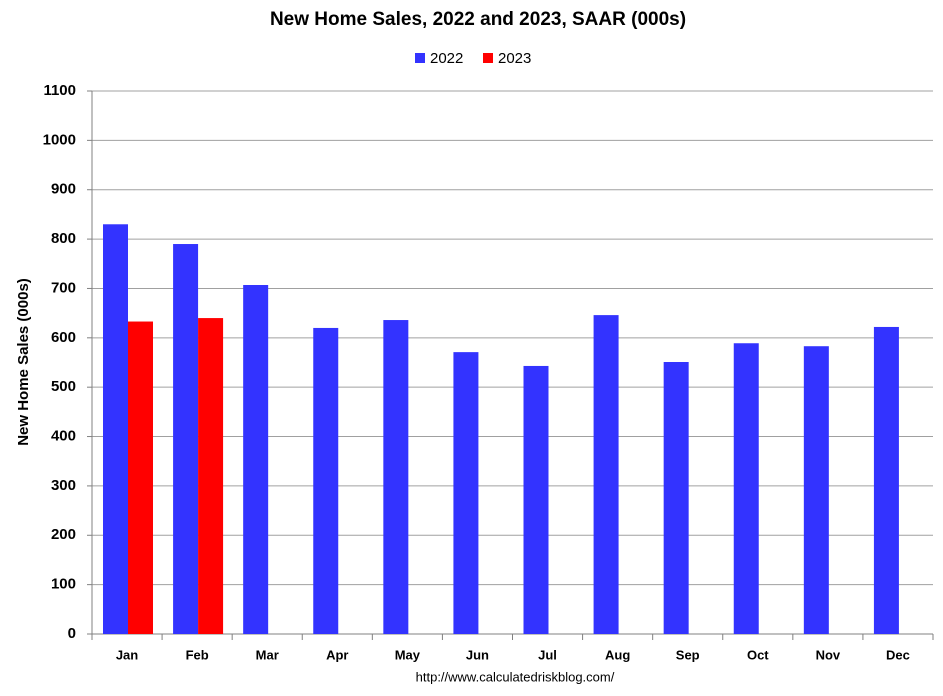 The width and height of the screenshot is (943, 696). What do you see at coordinates (514, 58) in the screenshot?
I see `legend-label: 2023` at bounding box center [514, 58].